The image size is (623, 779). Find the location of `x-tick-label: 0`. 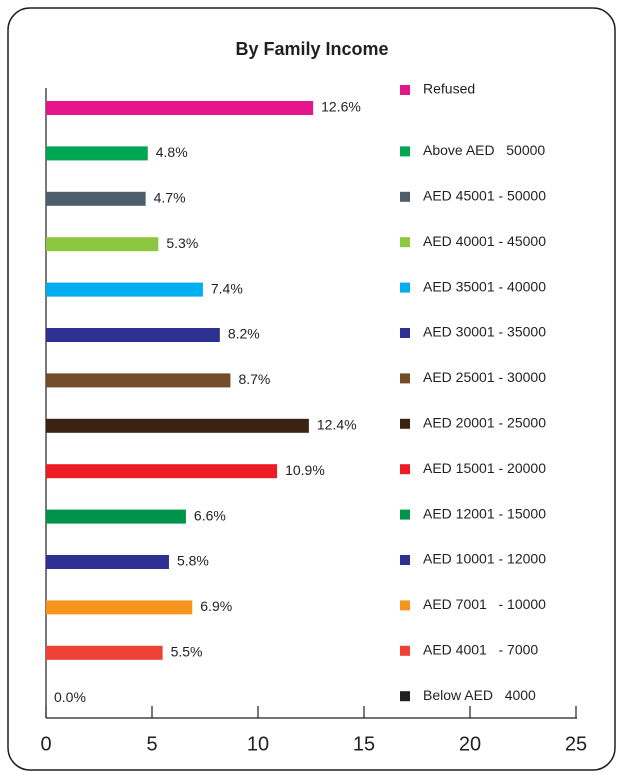

x-tick-label: 0 is located at coordinates (45, 744).